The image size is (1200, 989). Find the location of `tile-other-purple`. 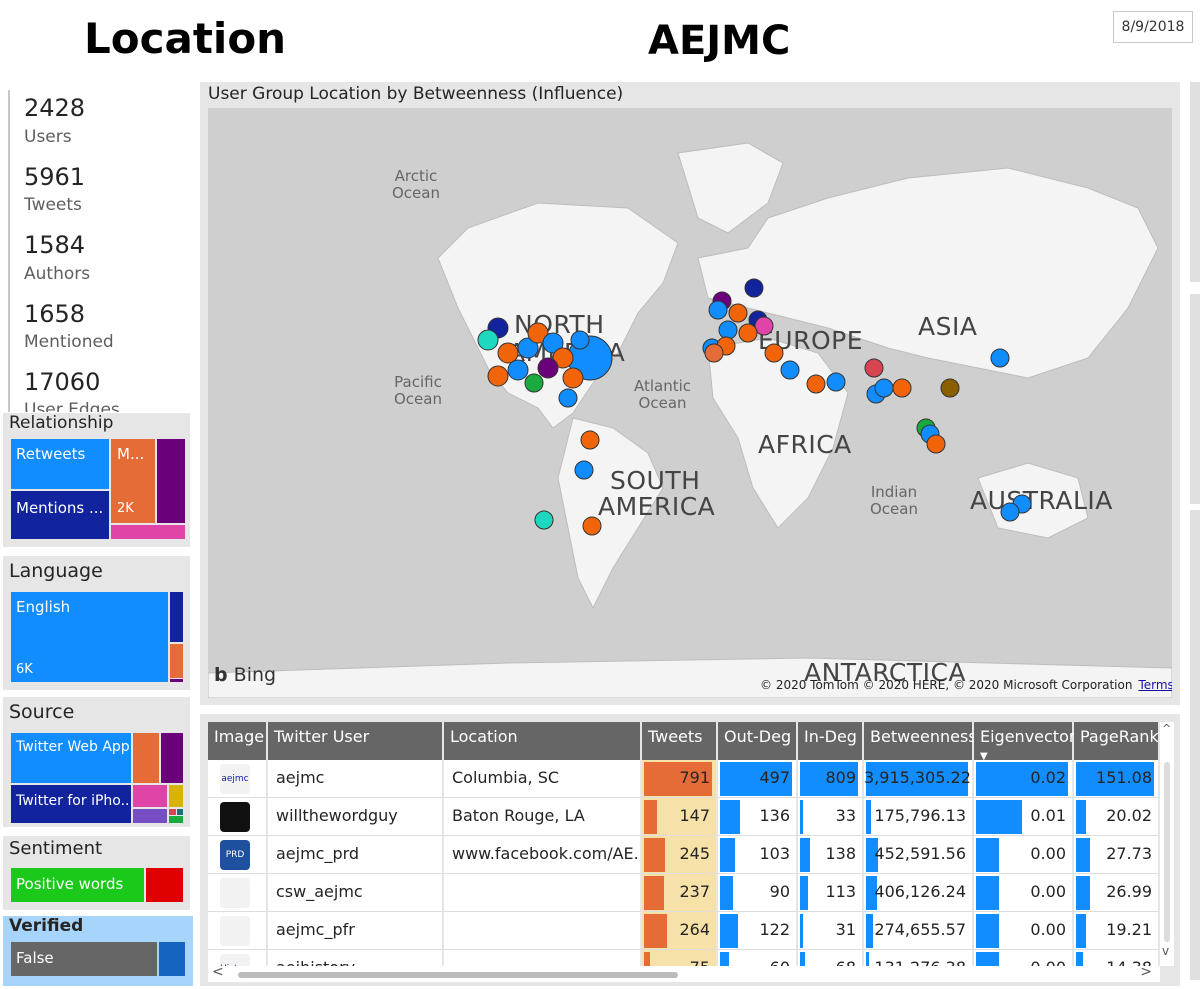

tile-other-purple is located at coordinates (171, 481).